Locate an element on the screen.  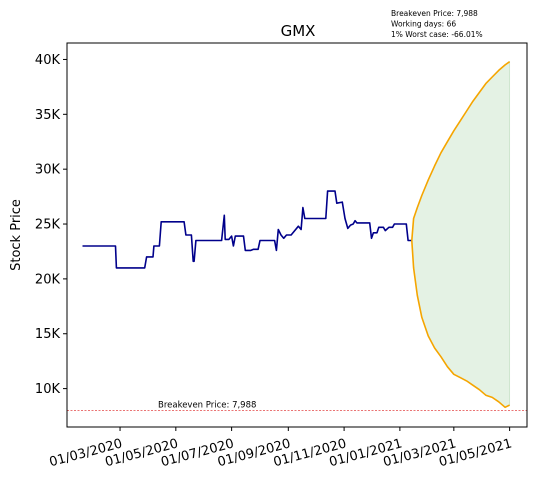
breakeven-label: Breakeven Price: 7,988 is located at coordinates (207, 406).